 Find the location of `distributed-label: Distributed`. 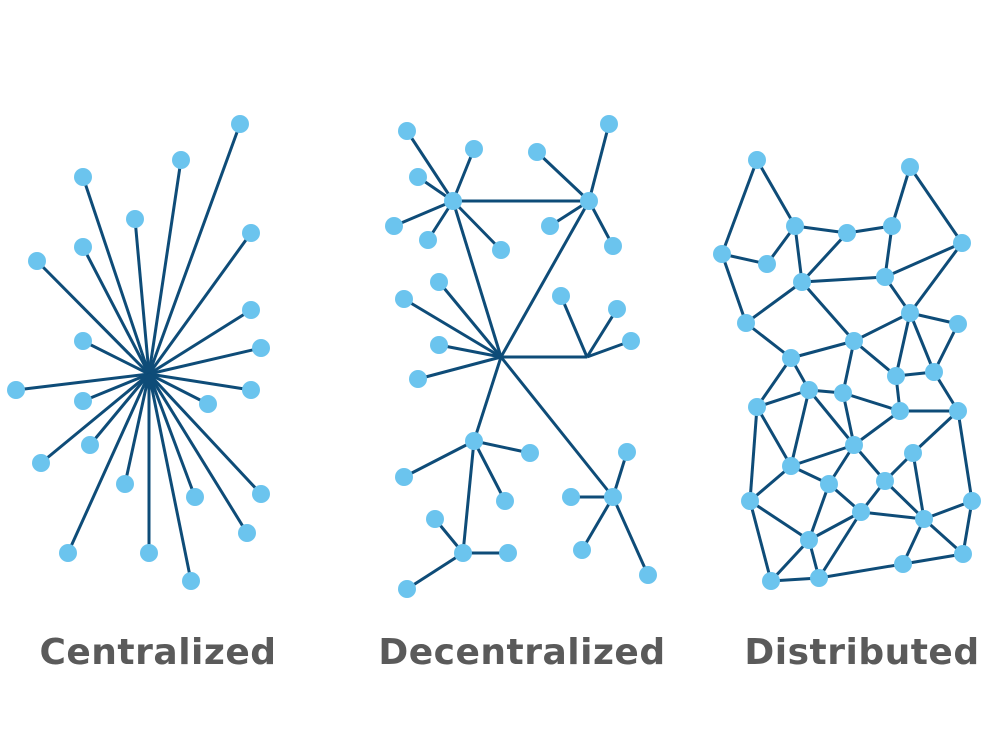

distributed-label: Distributed is located at coordinates (862, 652).